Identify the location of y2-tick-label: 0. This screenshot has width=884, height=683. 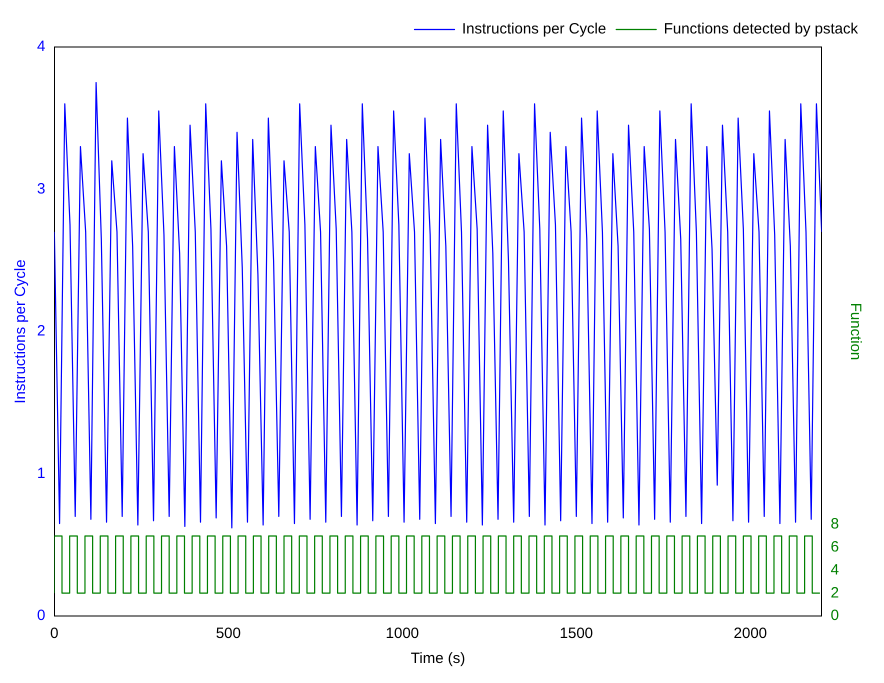
(834, 615).